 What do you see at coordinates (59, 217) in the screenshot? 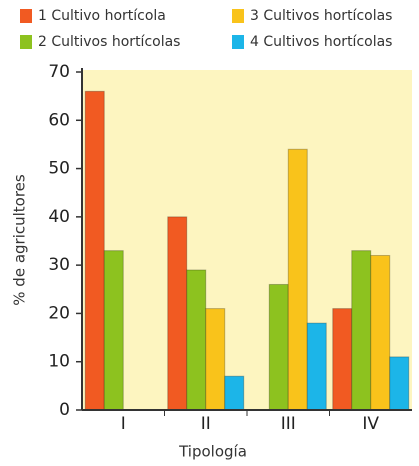
I see `y-tick-label: 40` at bounding box center [59, 217].